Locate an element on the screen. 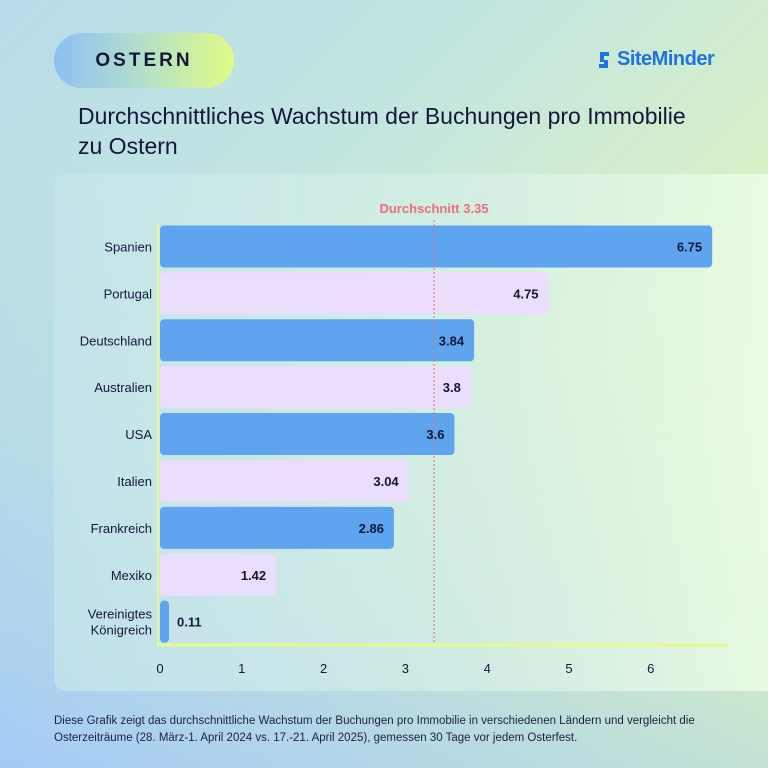  value-label: 3.8 is located at coordinates (452, 387).